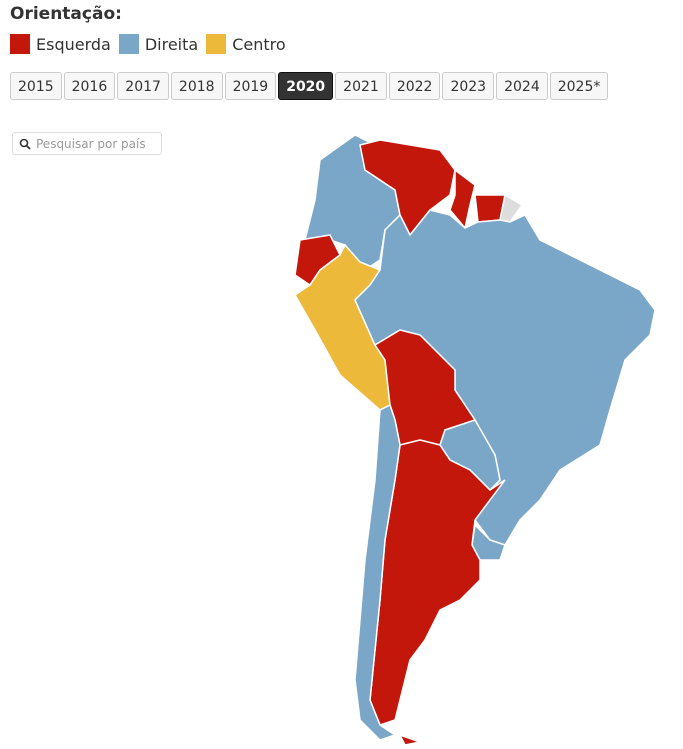 This screenshot has height=749, width=683. I want to click on legend-title: Orientação:, so click(66, 14).